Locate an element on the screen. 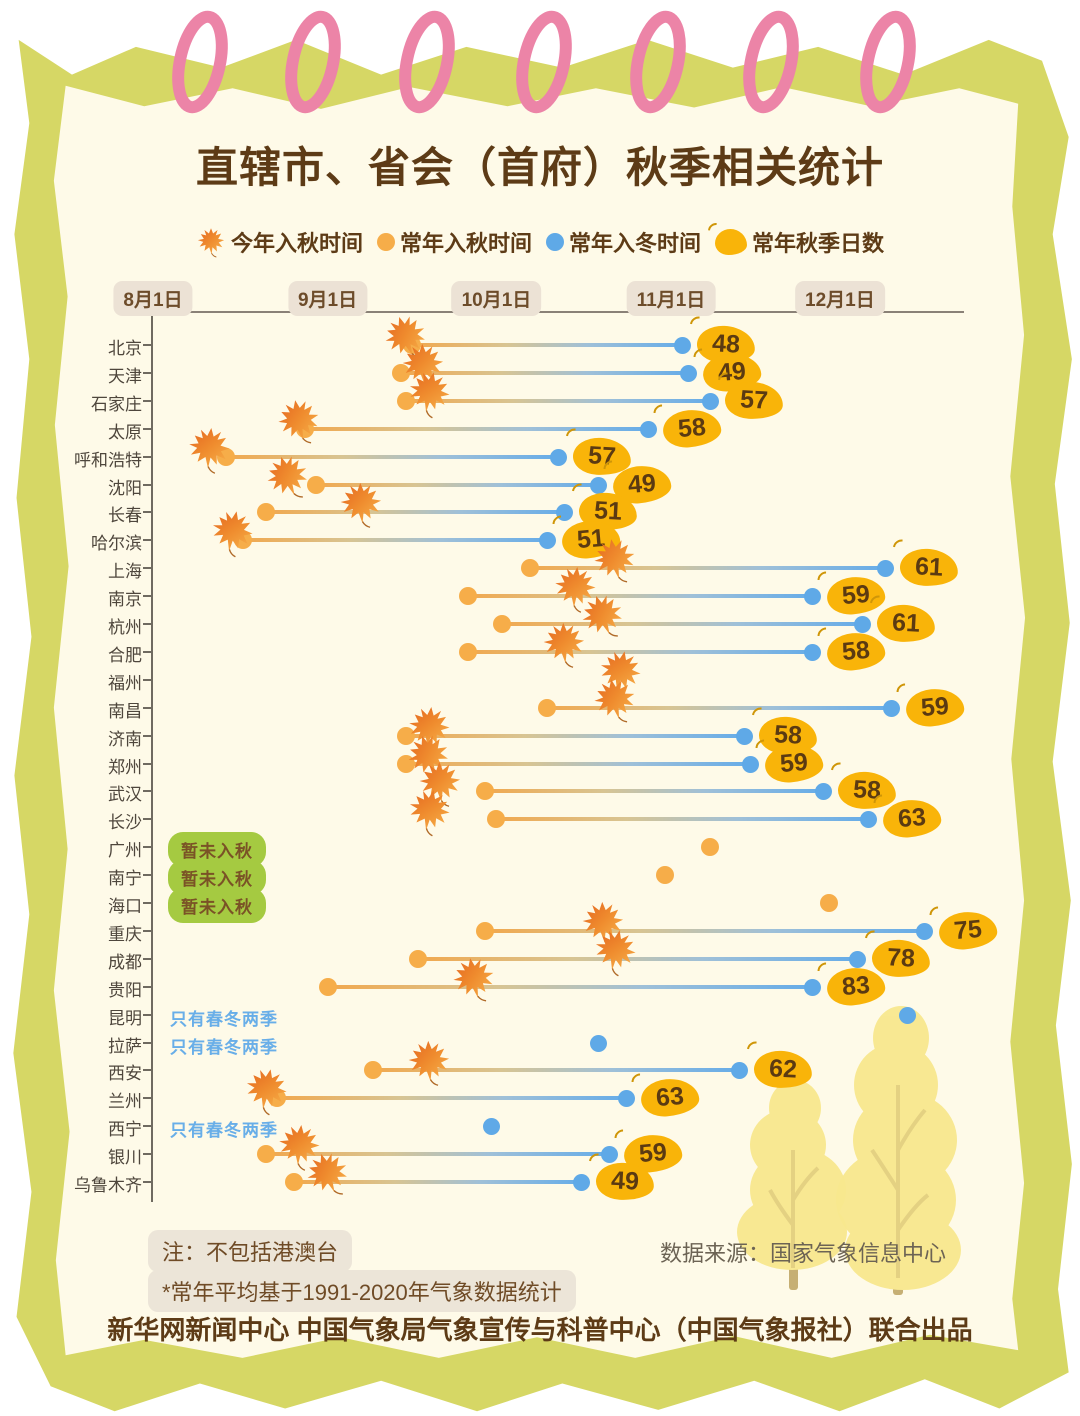 The height and width of the screenshot is (1416, 1080). city-label: 石家庄 is located at coordinates (116, 404).